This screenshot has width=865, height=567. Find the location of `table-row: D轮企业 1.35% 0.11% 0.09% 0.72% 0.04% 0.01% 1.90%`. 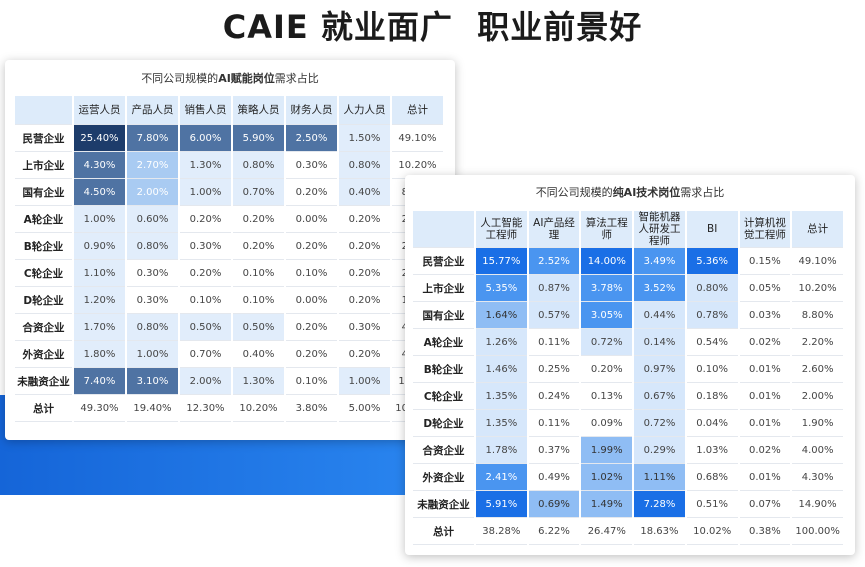

table-row: D轮企业 1.35% 0.11% 0.09% 0.72% 0.04% 0.01% 1.90% is located at coordinates (629, 423).